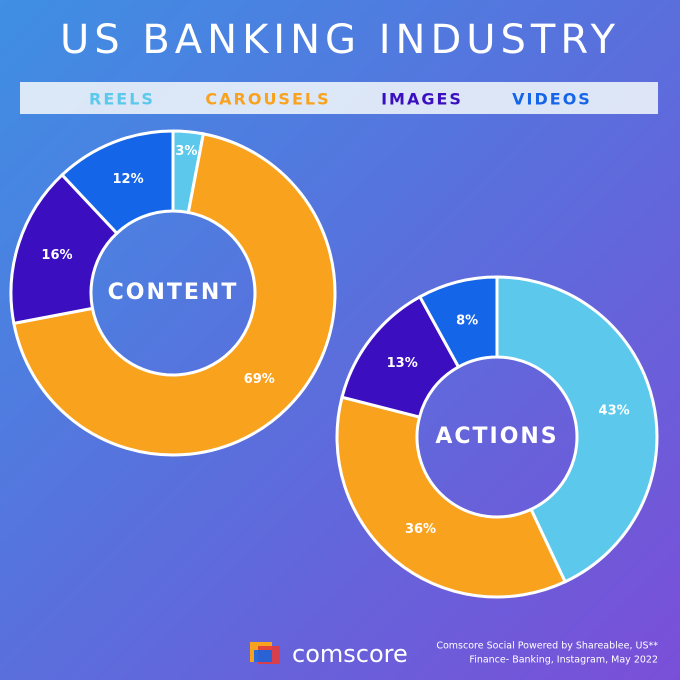  I want to click on center-label: CONTENT, so click(173, 292).